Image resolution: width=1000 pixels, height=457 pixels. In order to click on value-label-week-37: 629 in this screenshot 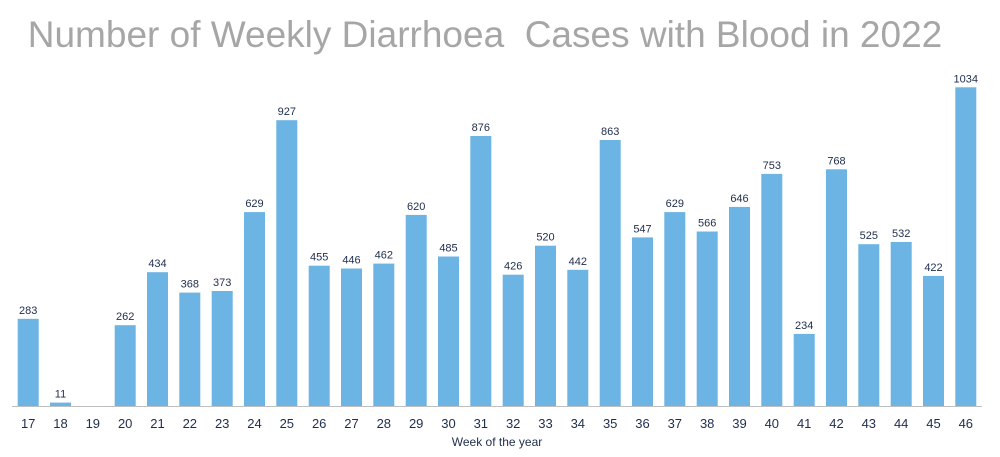, I will do `click(675, 204)`.